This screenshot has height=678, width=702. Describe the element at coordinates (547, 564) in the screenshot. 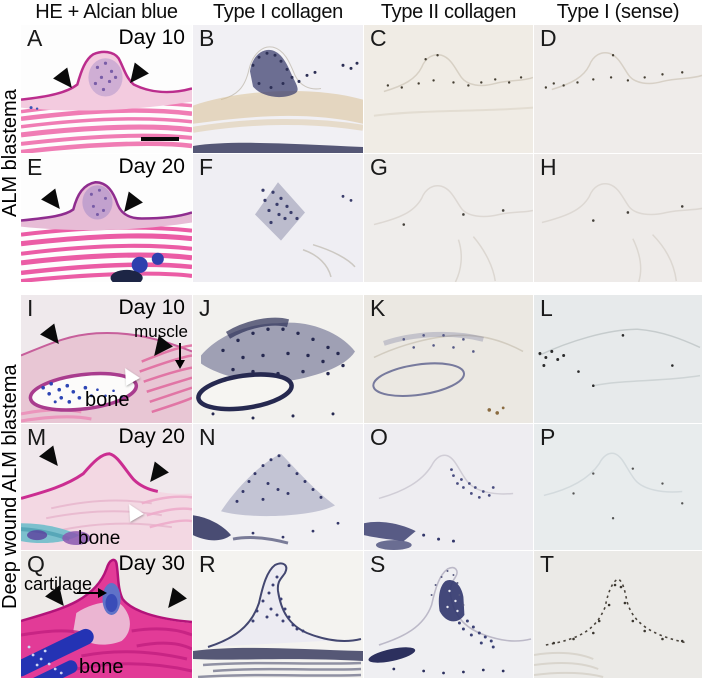

I see `panel-letter: T` at that location.